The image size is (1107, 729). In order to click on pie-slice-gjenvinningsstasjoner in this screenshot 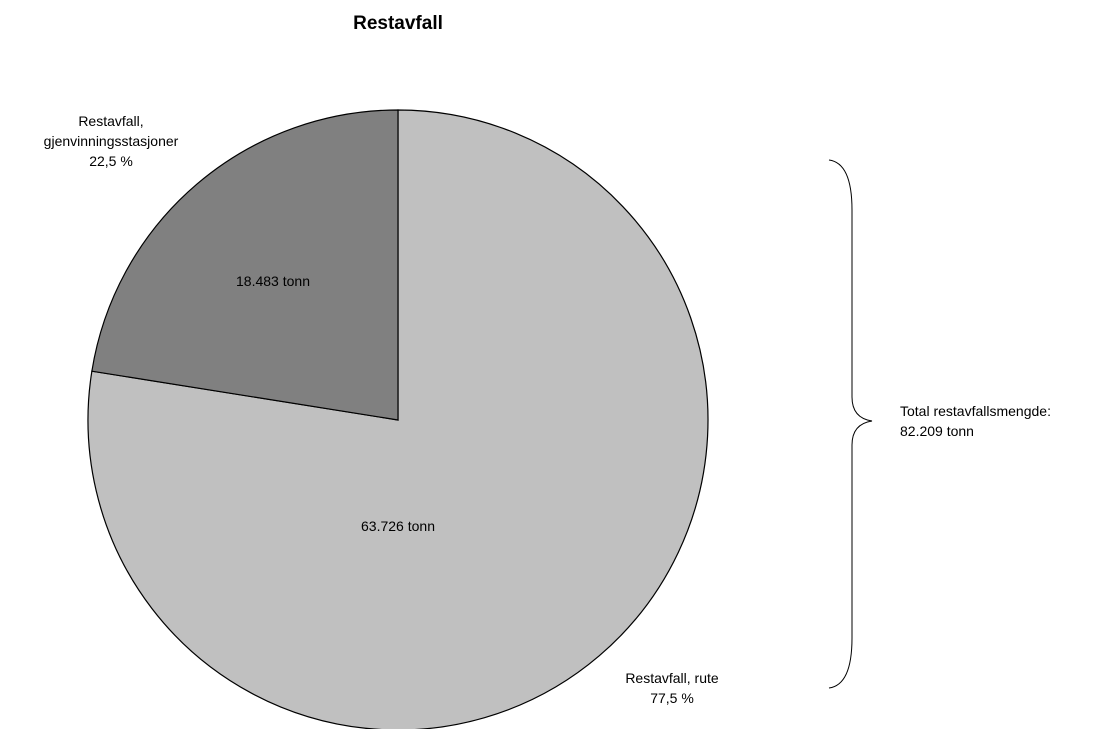, I will do `click(245, 265)`.